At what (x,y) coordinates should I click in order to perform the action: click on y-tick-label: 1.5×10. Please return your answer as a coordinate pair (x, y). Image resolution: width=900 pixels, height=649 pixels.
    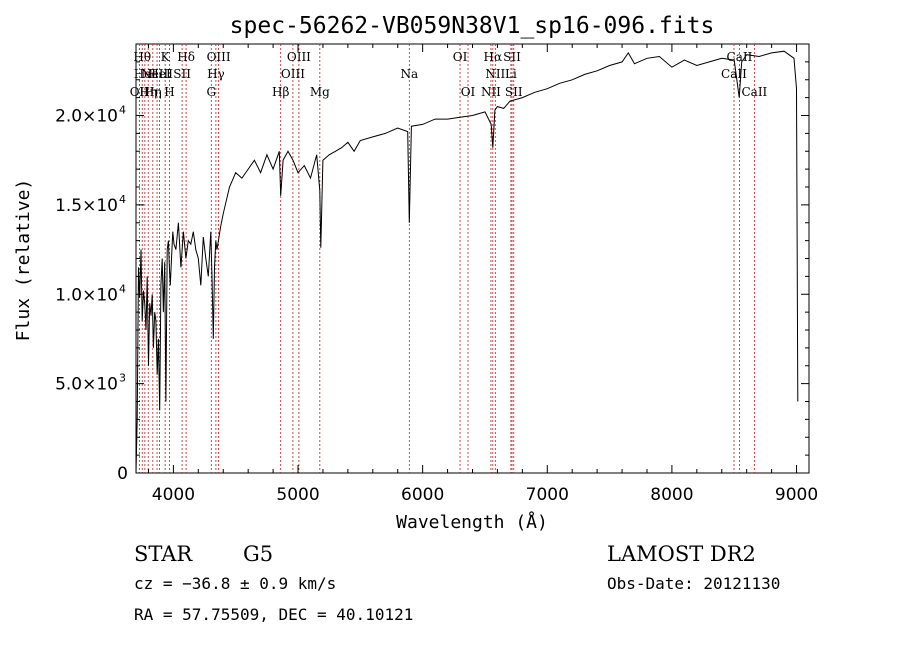
    Looking at the image, I should click on (86, 206).